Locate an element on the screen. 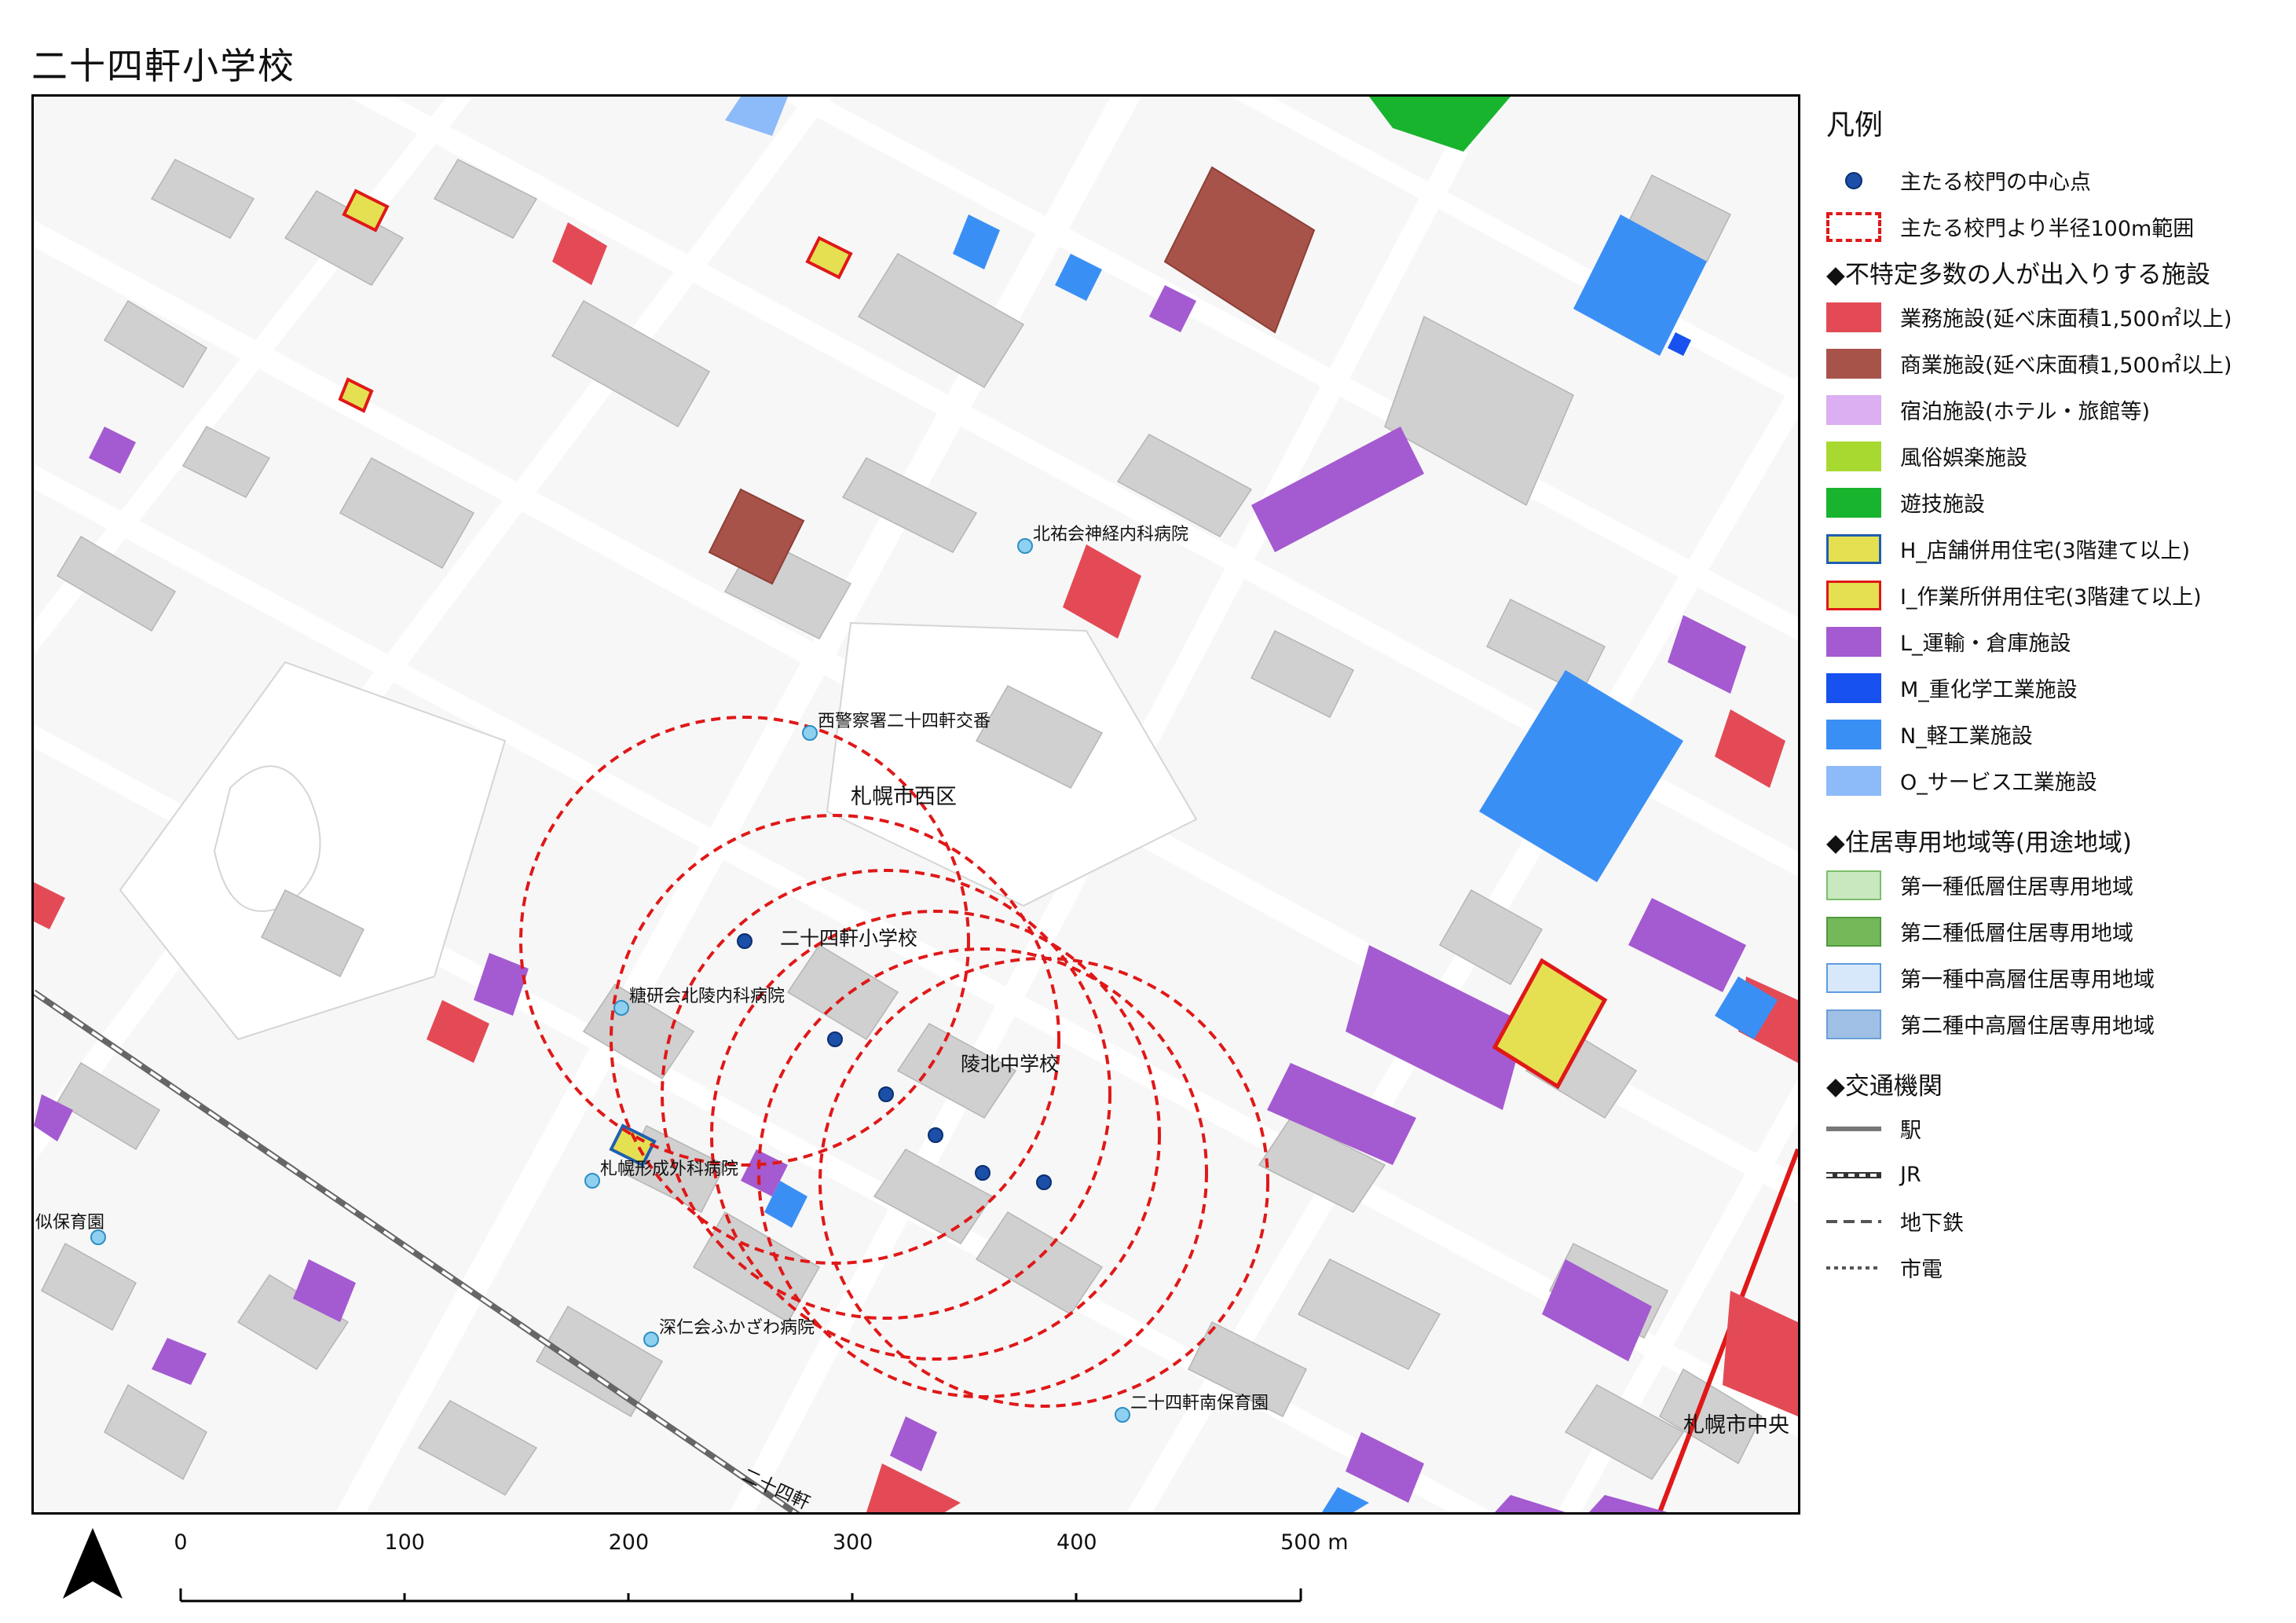 The width and height of the screenshot is (2296, 1623). legend-label: M_重化学工業施設 is located at coordinates (1989, 690).